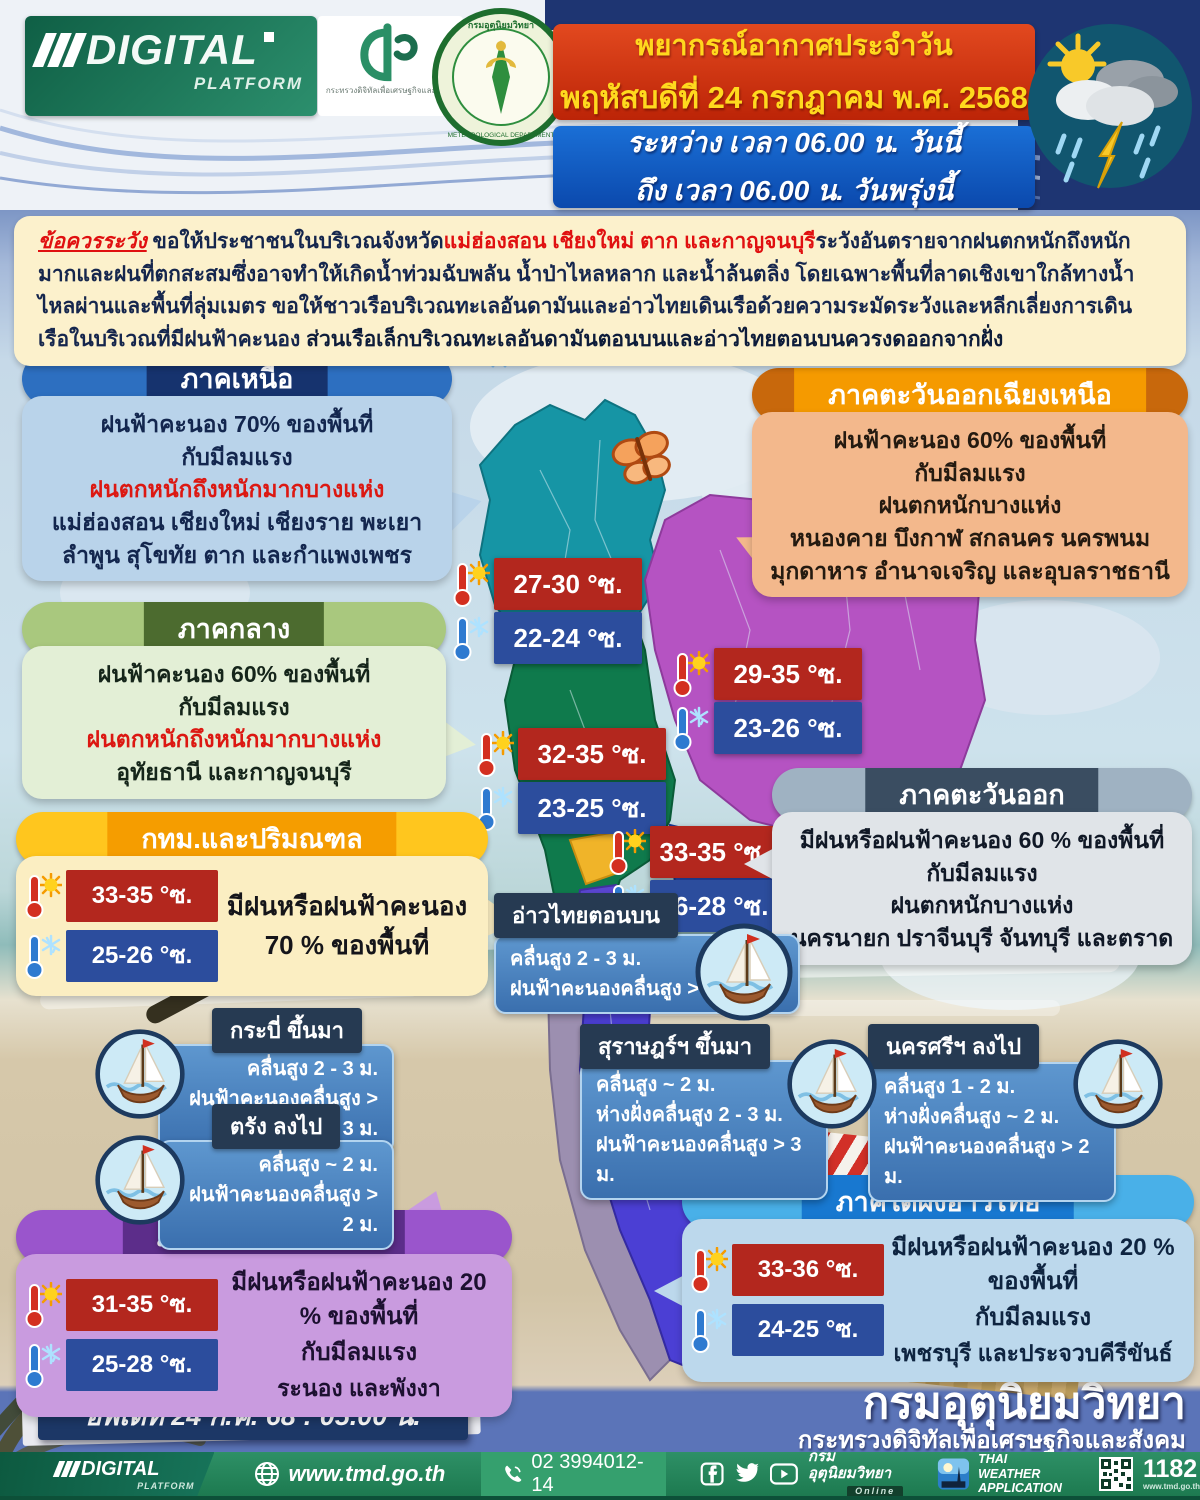  I want to click on province-list: หนองคาย บึงกาฬ สกลนคร นครพนม, so click(970, 537).